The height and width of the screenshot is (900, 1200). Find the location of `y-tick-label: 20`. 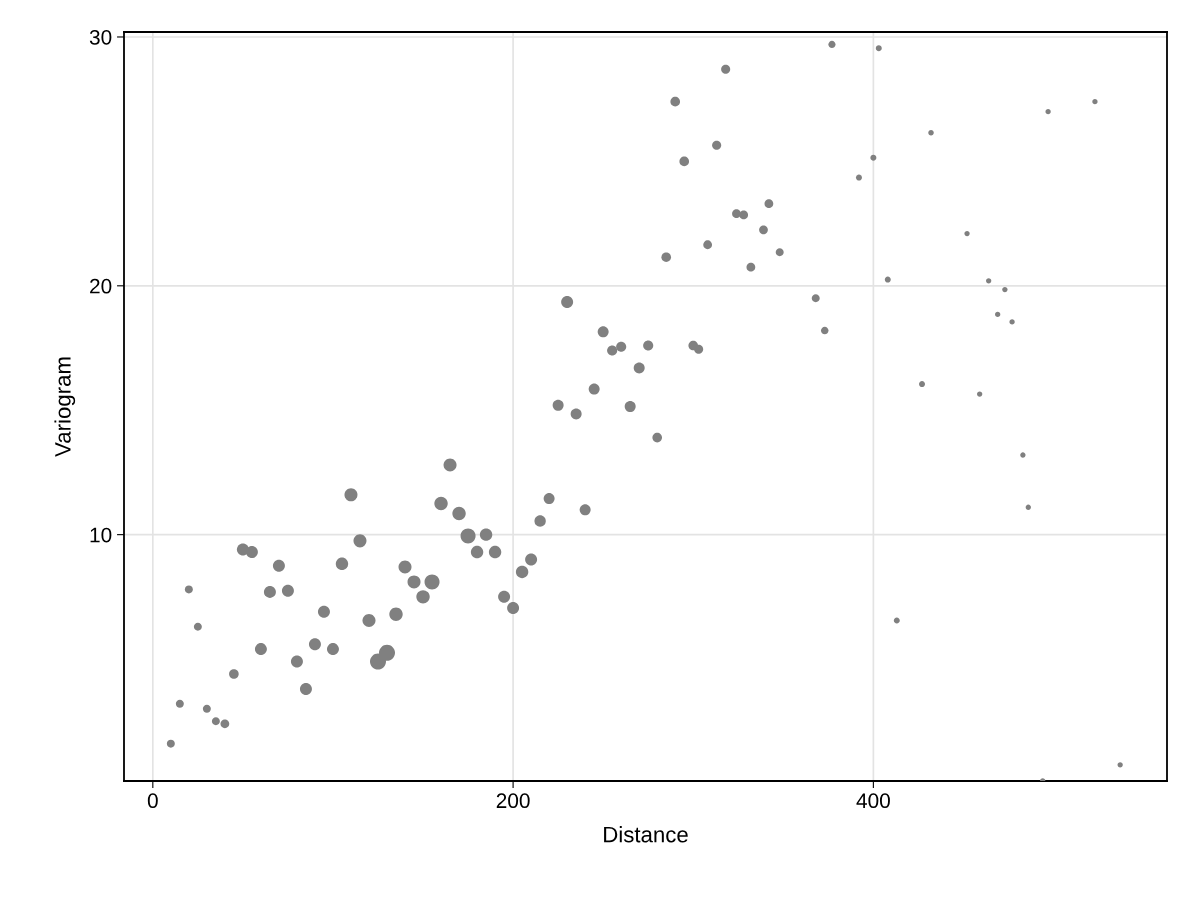

y-tick-label: 20 is located at coordinates (101, 286).